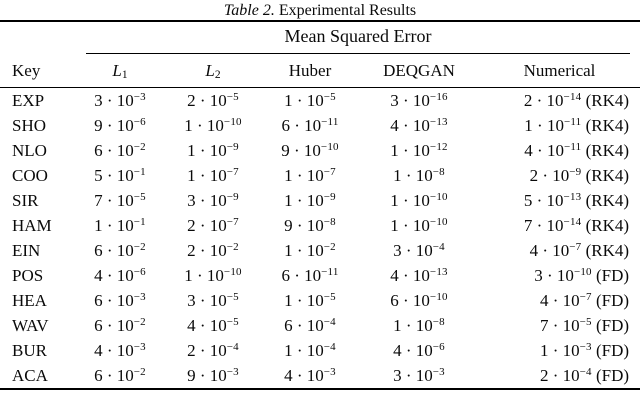 This screenshot has height=401, width=640. I want to click on mse-value-cell: 1 · 10−8, so click(419, 325).